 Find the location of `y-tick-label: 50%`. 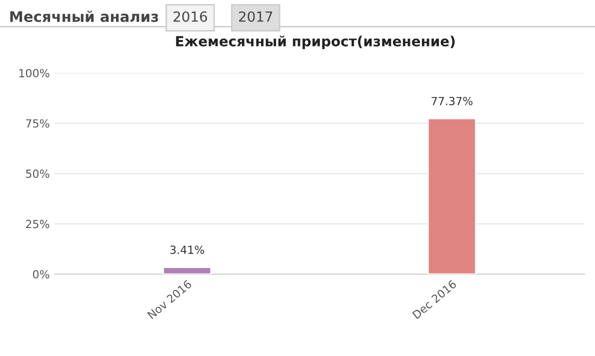

y-tick-label: 50% is located at coordinates (38, 174).